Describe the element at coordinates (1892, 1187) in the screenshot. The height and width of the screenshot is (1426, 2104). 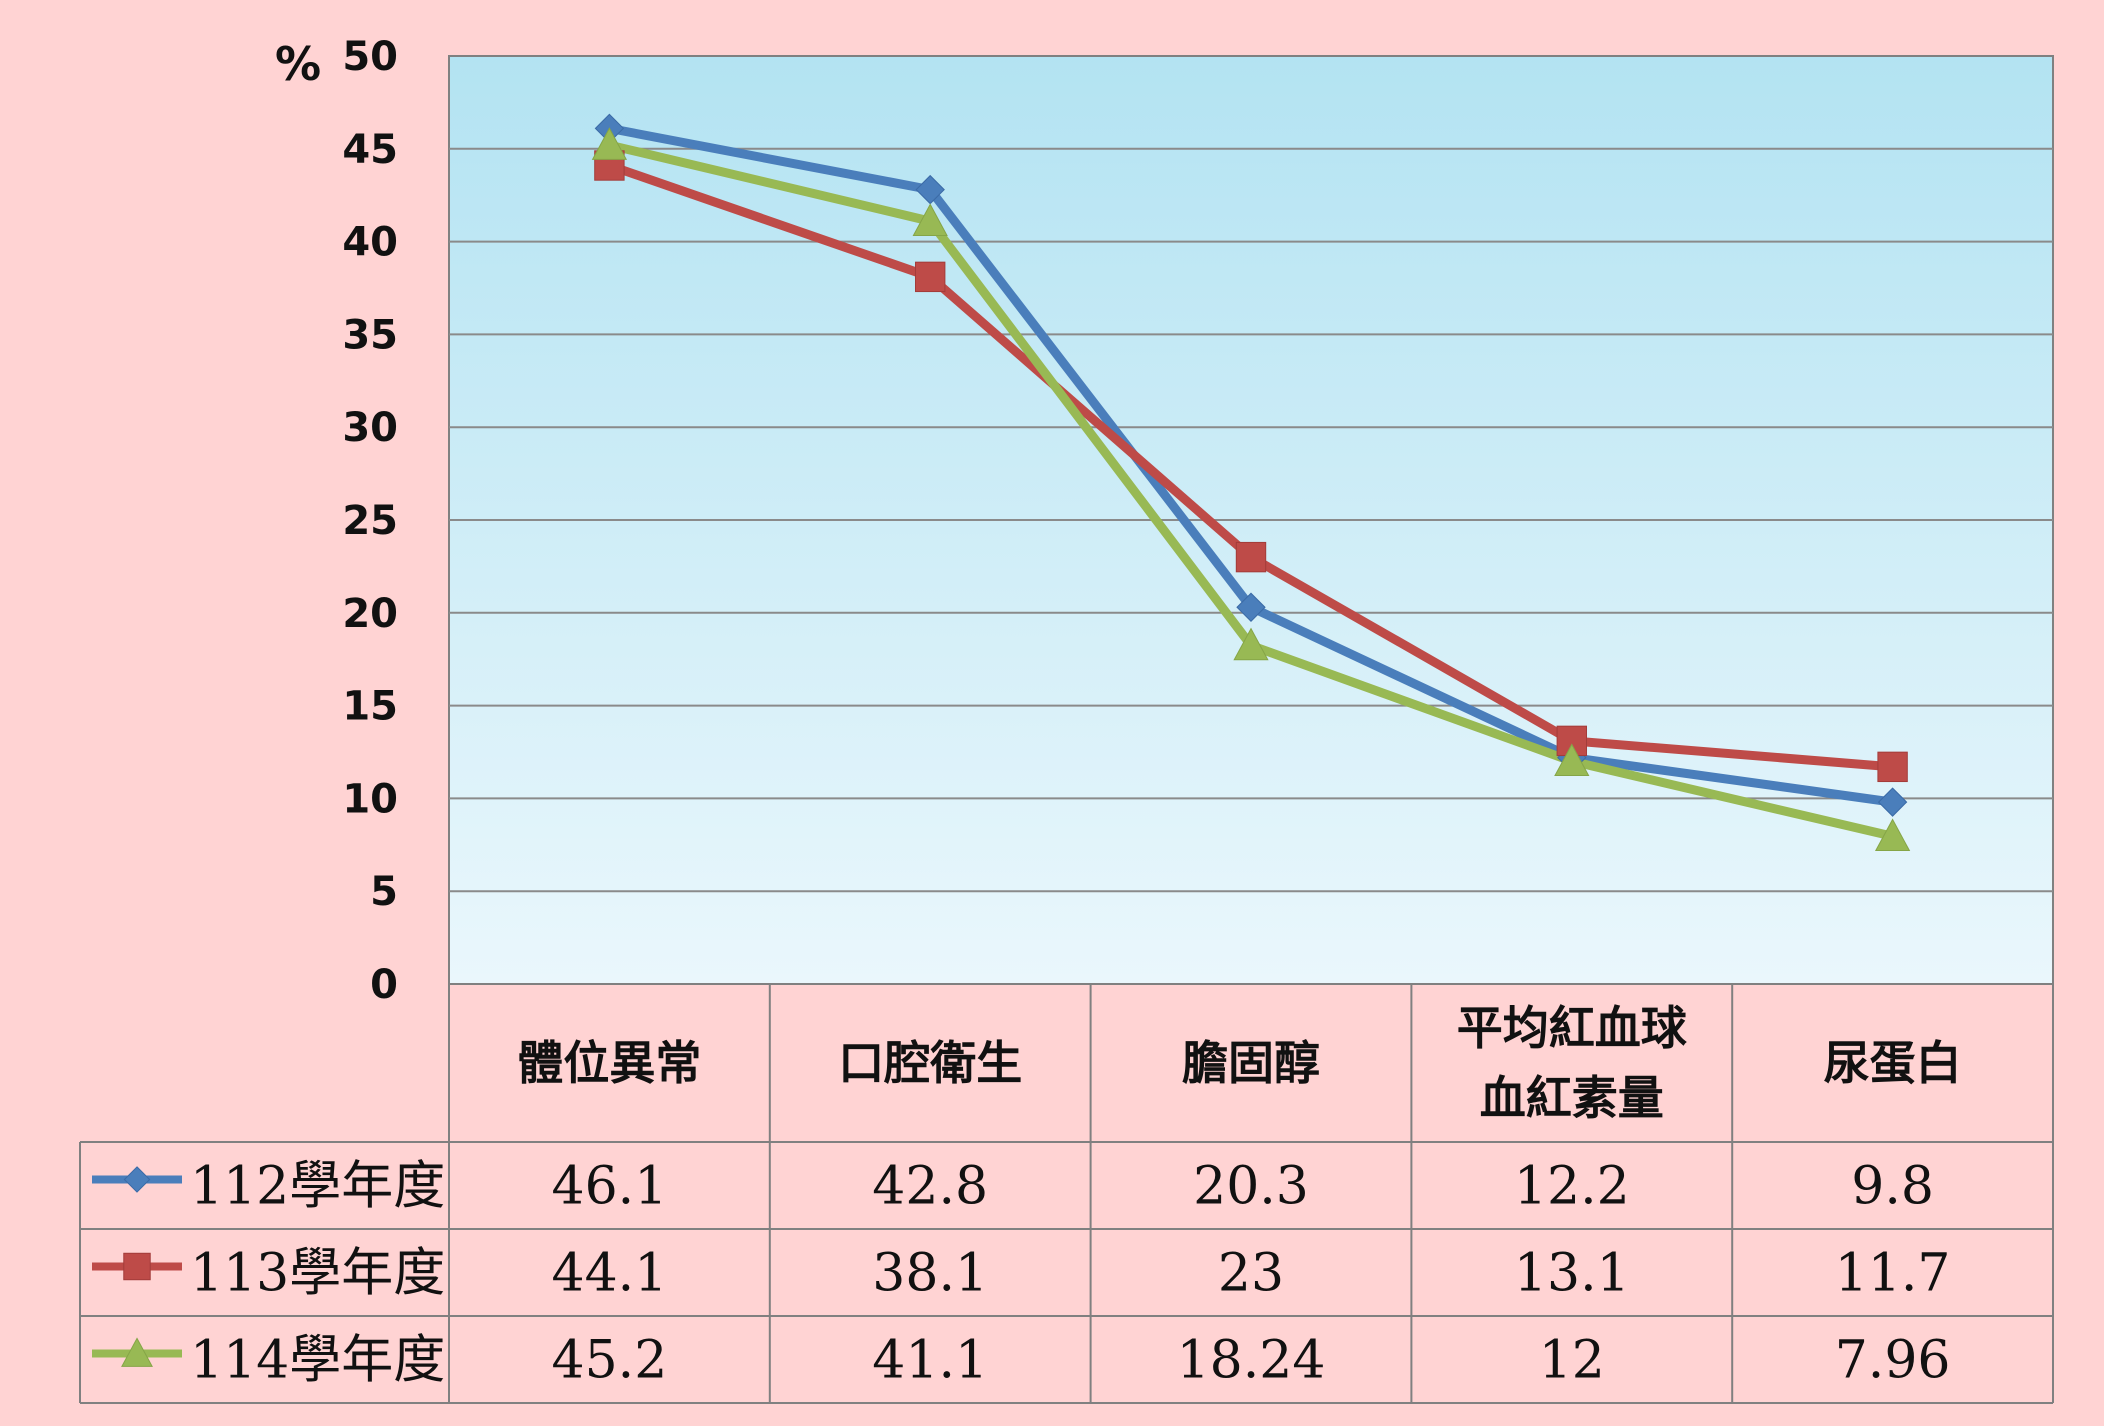
I see `data-cell: 9.8` at that location.